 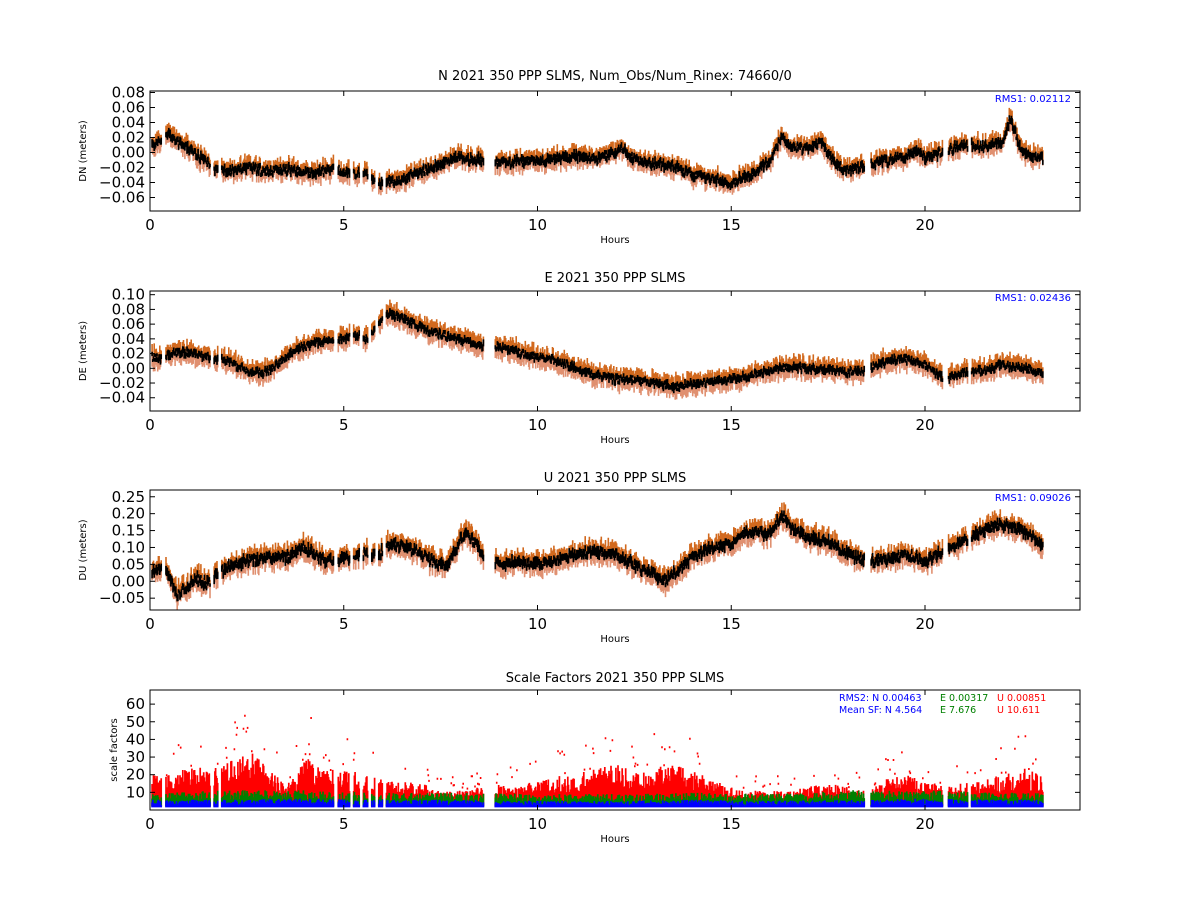 What do you see at coordinates (880, 698) in the screenshot?
I see `rms2-n-label: RMS2: N 0.00463` at bounding box center [880, 698].